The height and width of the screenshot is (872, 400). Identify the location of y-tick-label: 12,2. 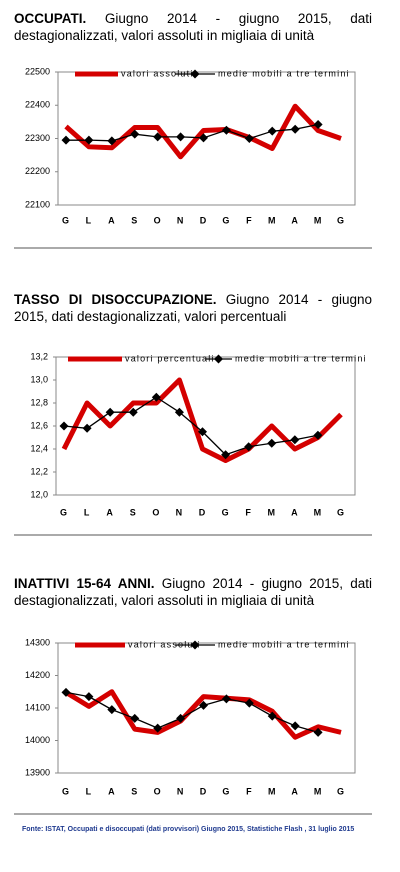
(39, 471).